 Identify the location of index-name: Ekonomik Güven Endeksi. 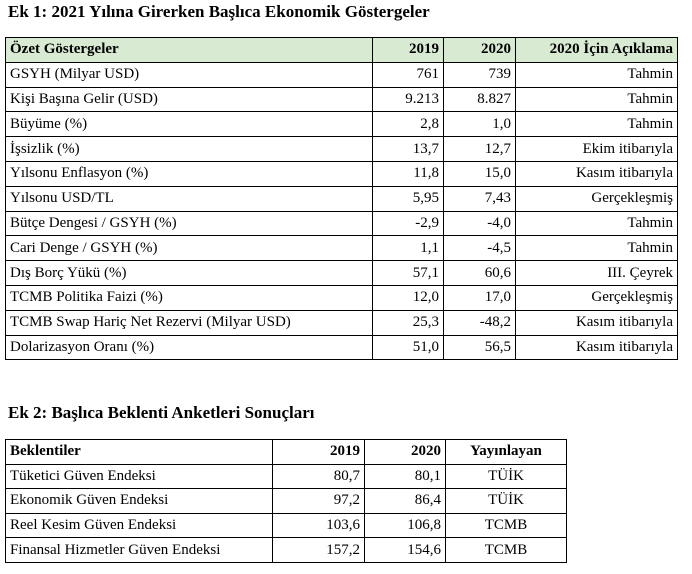
(139, 501).